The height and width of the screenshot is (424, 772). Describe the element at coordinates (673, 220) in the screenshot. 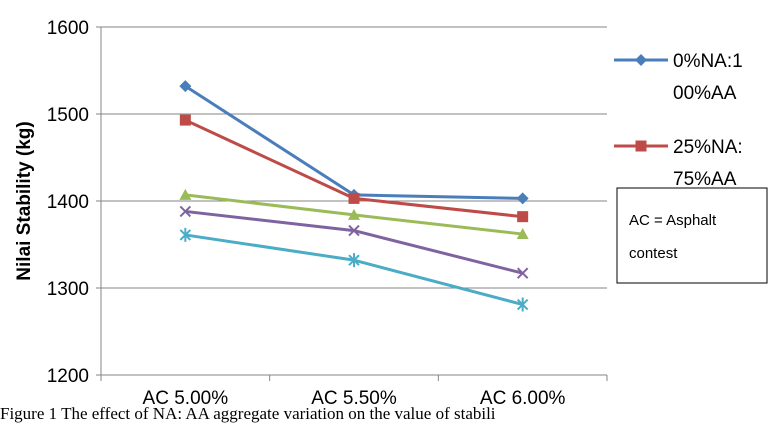

I see `annotation-line-1: AC = Asphalt` at that location.